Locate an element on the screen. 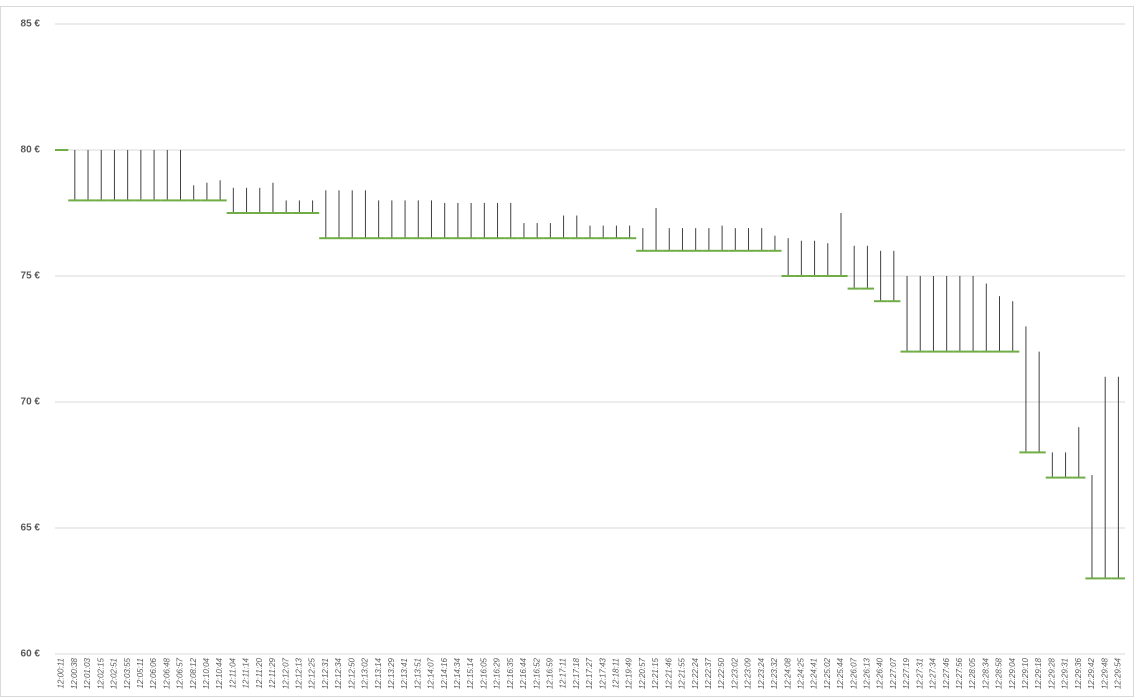 The width and height of the screenshot is (1134, 698). y-tick-label: 65 € is located at coordinates (31, 528).